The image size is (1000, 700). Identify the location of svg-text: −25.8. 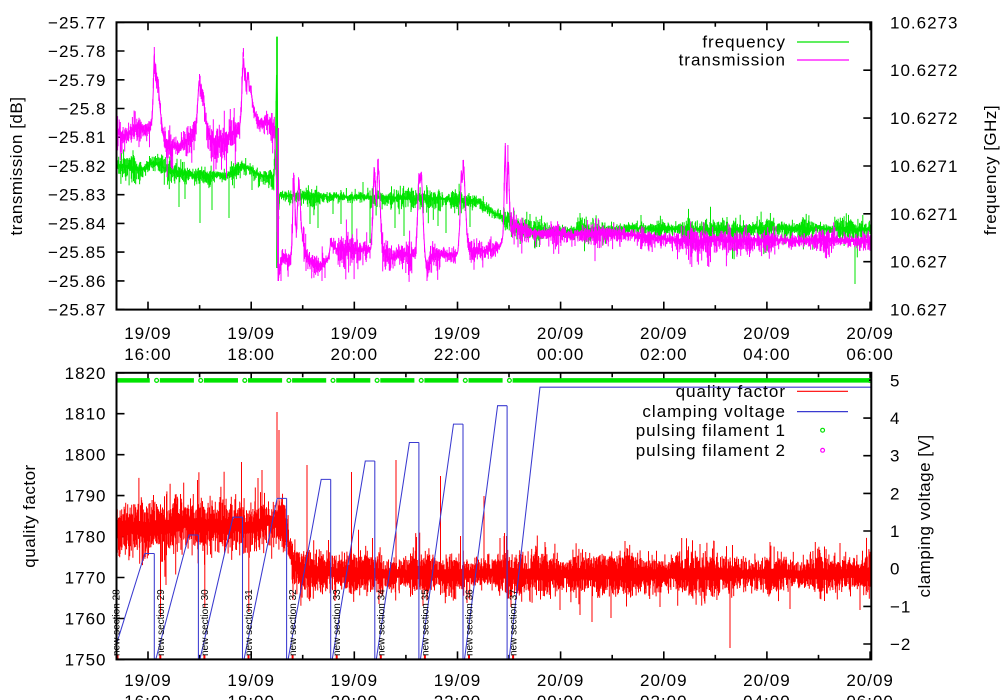
(82, 109).